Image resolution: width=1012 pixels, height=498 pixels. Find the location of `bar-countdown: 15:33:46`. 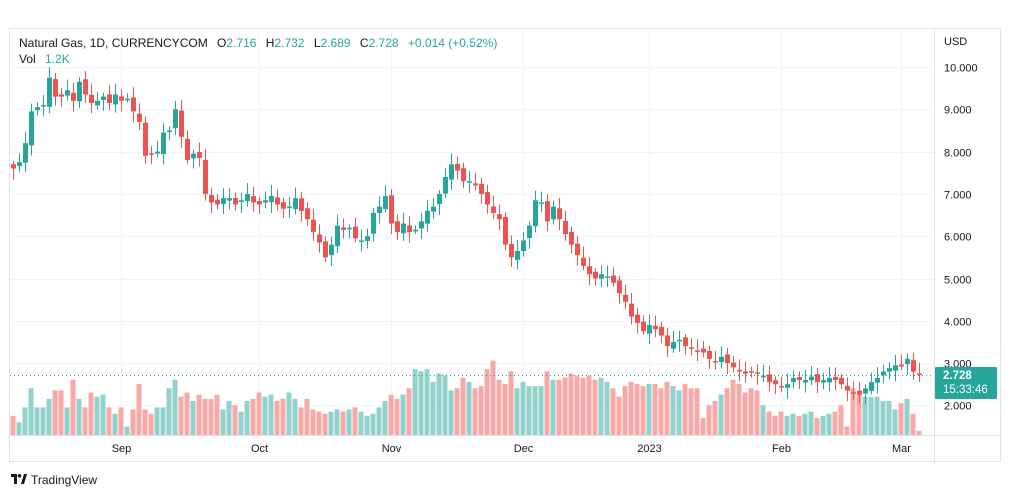

bar-countdown: 15:33:46 is located at coordinates (965, 389).